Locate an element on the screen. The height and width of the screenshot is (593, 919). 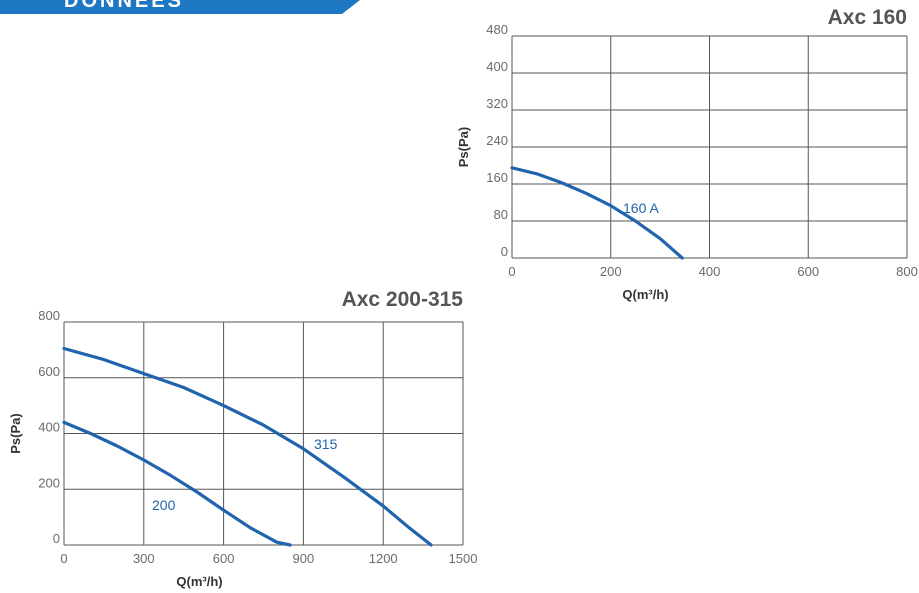
x-tick-label: 400 is located at coordinates (710, 271).